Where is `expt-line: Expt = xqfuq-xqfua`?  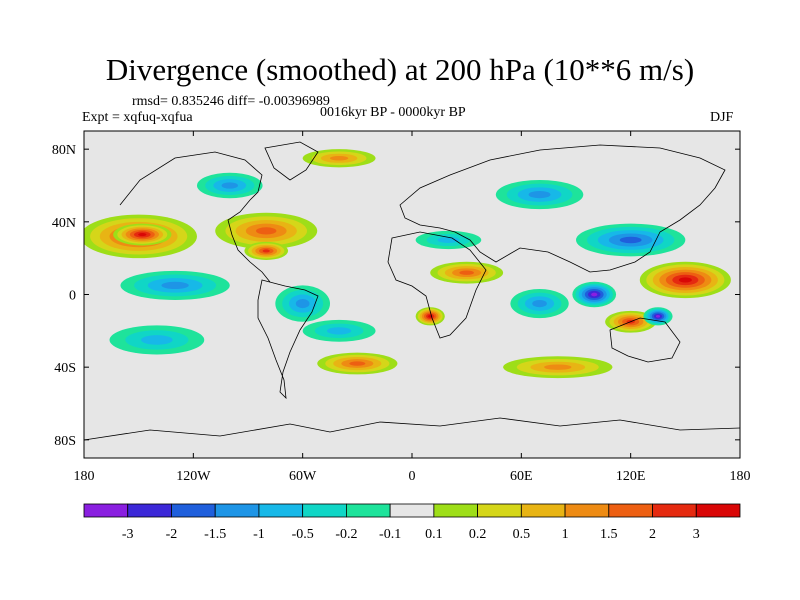
expt-line: Expt = xqfuq-xqfua is located at coordinates (137, 117).